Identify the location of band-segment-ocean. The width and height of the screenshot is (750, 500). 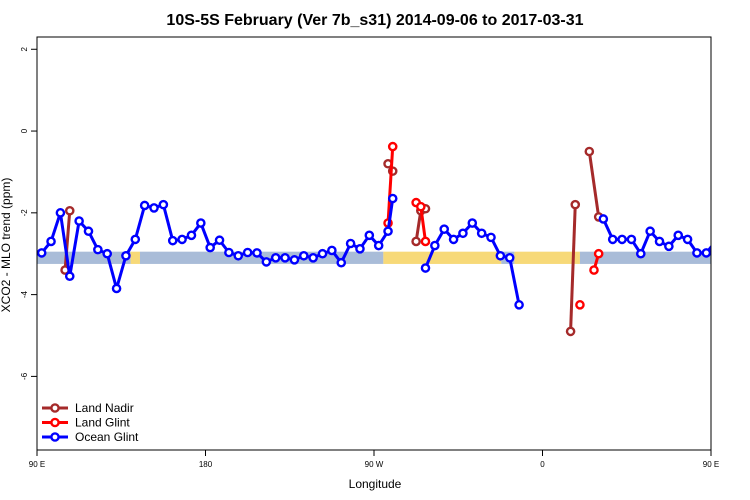
(84, 257).